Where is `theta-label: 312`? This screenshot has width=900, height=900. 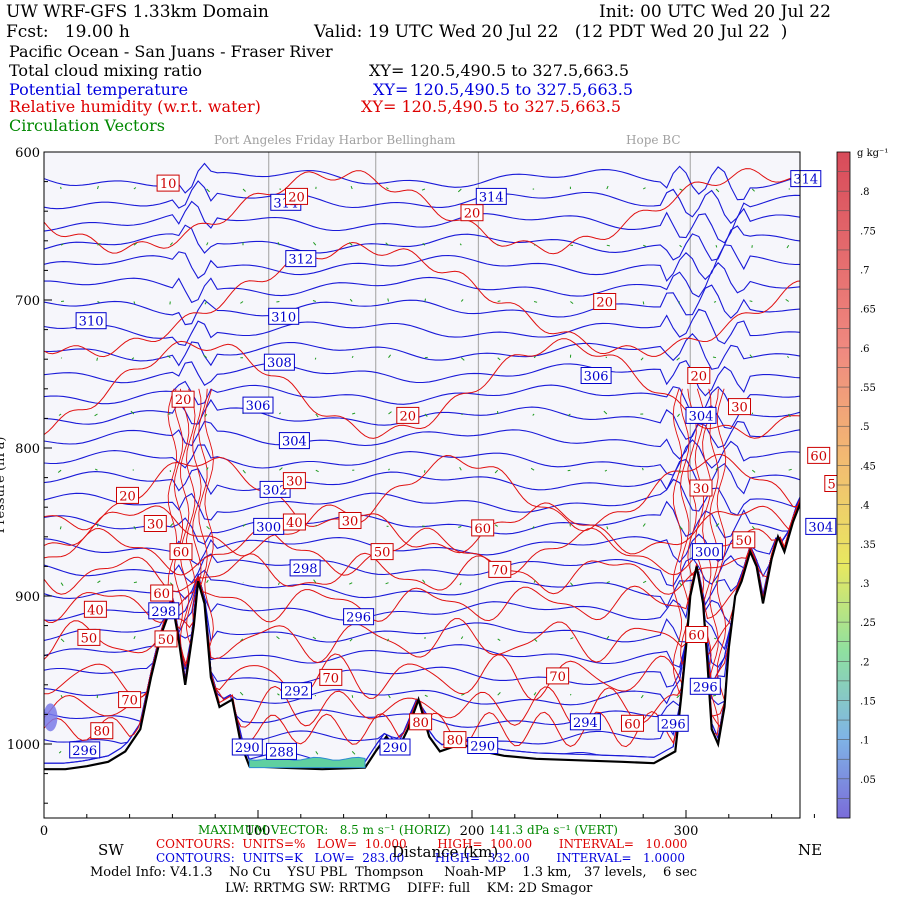
theta-label: 312 is located at coordinates (301, 259).